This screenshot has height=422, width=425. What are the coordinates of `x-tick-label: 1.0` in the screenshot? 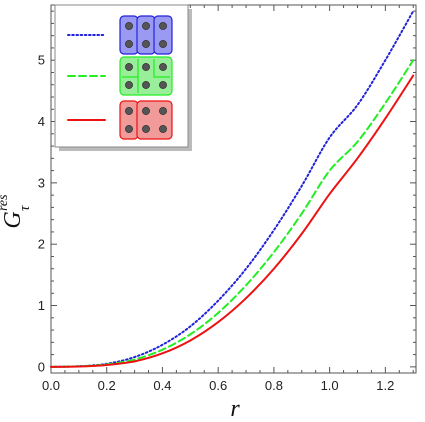 It's located at (330, 385).